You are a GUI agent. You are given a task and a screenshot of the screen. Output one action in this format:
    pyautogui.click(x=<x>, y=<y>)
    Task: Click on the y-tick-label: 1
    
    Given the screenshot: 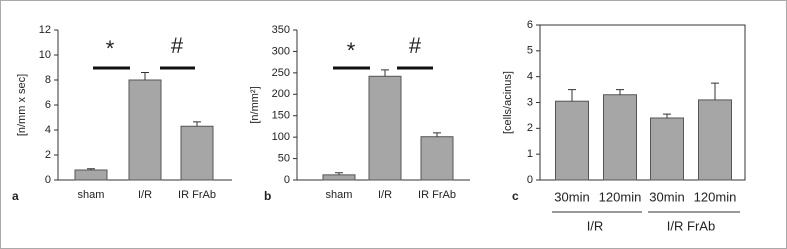 What is the action you would take?
    pyautogui.click(x=530, y=154)
    